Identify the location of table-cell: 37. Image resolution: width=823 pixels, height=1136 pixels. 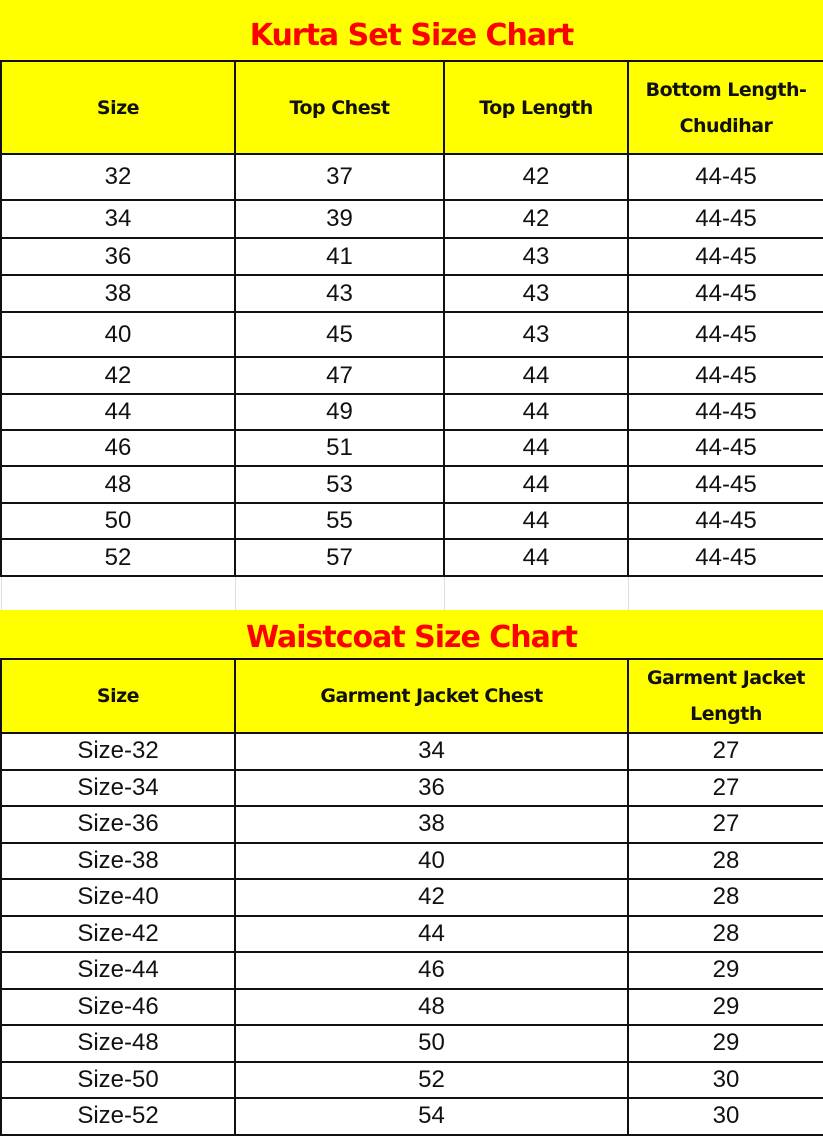
(339, 177).